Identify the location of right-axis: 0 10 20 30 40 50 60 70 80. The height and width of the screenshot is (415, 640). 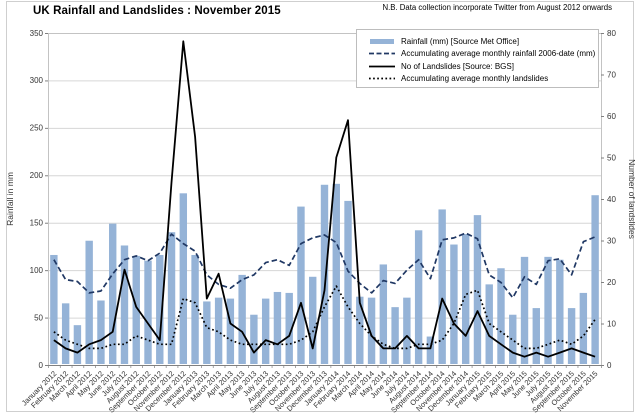
(608, 199).